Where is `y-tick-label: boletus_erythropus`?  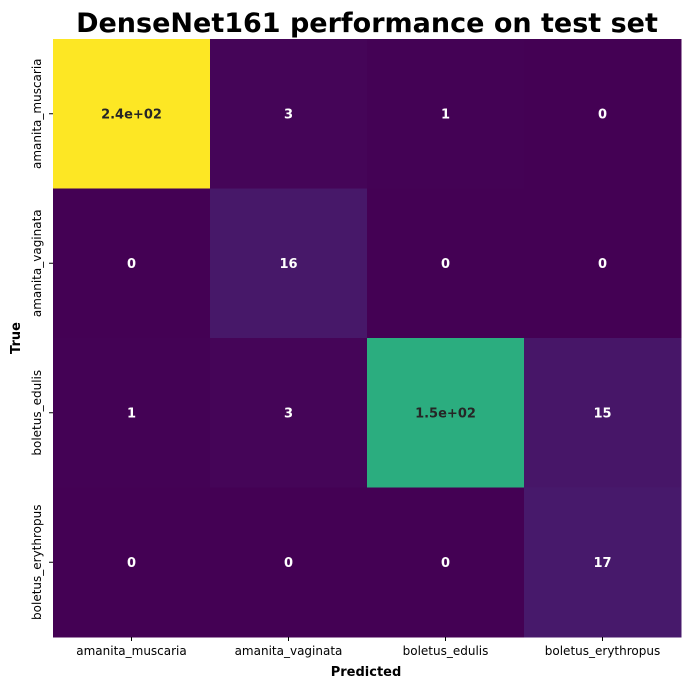 y-tick-label: boletus_erythropus is located at coordinates (37, 562).